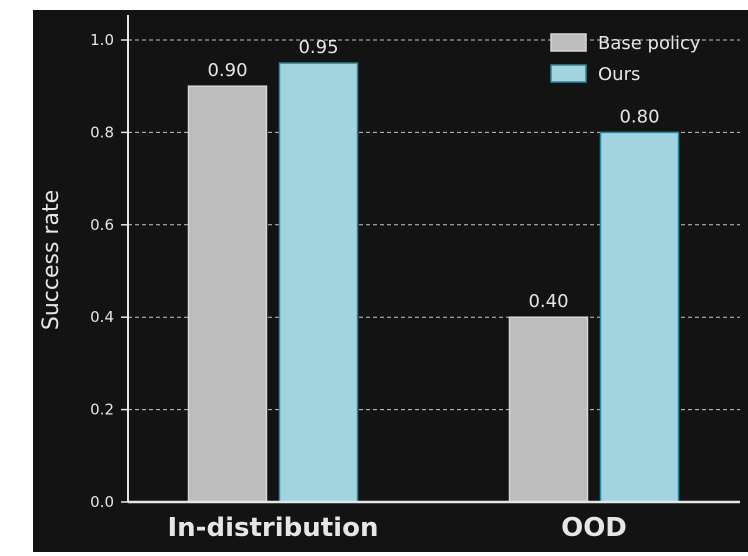 The image size is (748, 556). What do you see at coordinates (625, 59) in the screenshot?
I see `legend: Base policy Ours` at bounding box center [625, 59].